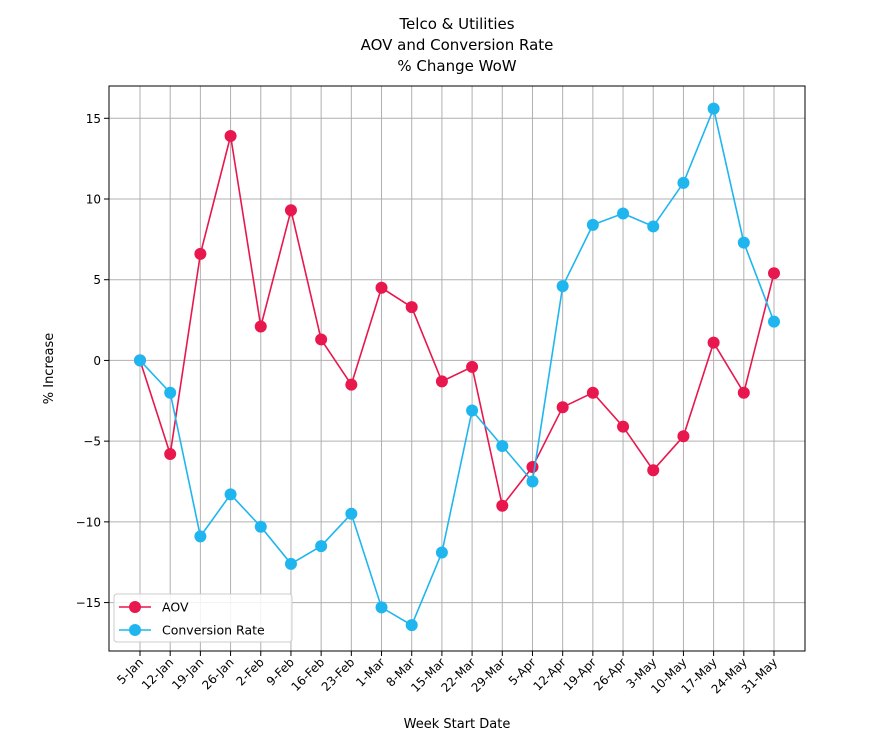 Image resolution: width=892 pixels, height=741 pixels. What do you see at coordinates (157, 673) in the screenshot?
I see `x-tick-label: 12-Jan` at bounding box center [157, 673].